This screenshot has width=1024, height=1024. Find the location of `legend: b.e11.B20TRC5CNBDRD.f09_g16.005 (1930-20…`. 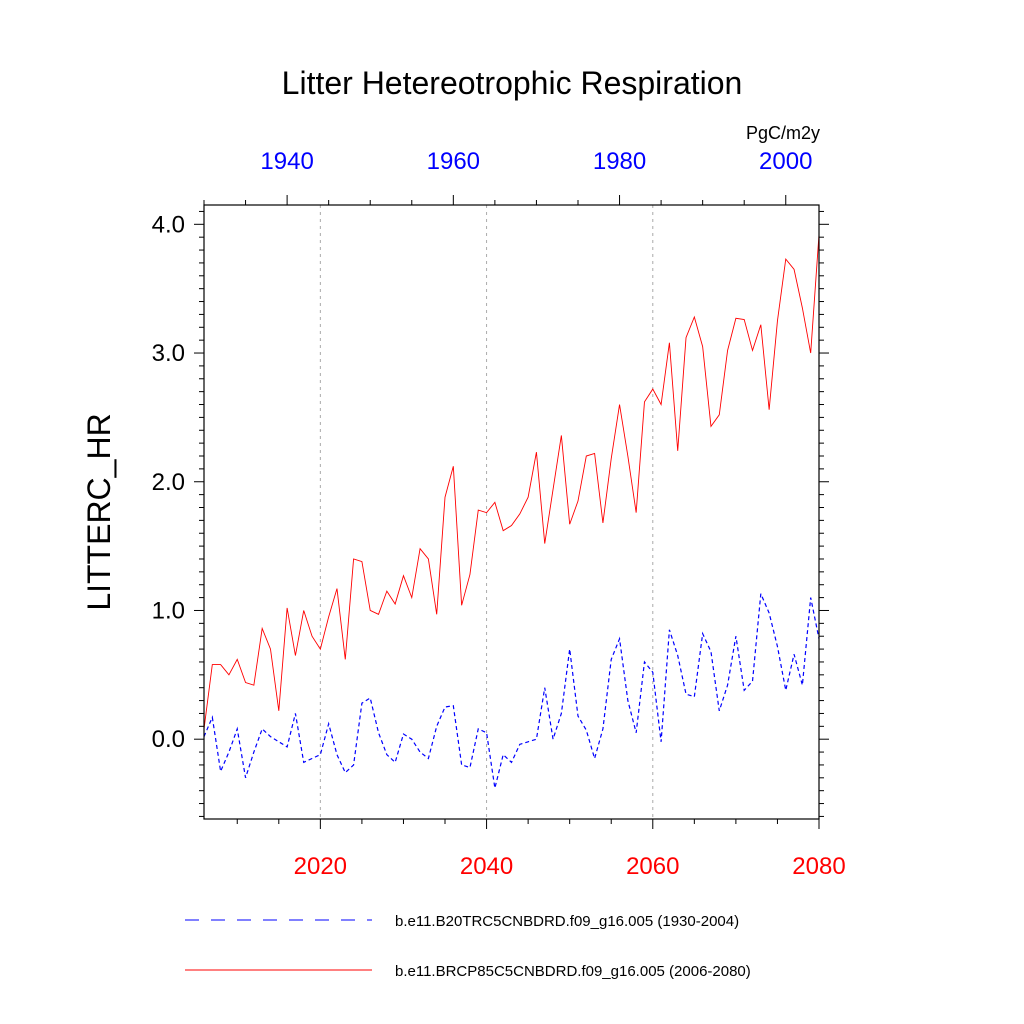

legend: b.e11.B20TRC5CNBDRD.f09_g16.005 (1930-20… is located at coordinates (468, 946).